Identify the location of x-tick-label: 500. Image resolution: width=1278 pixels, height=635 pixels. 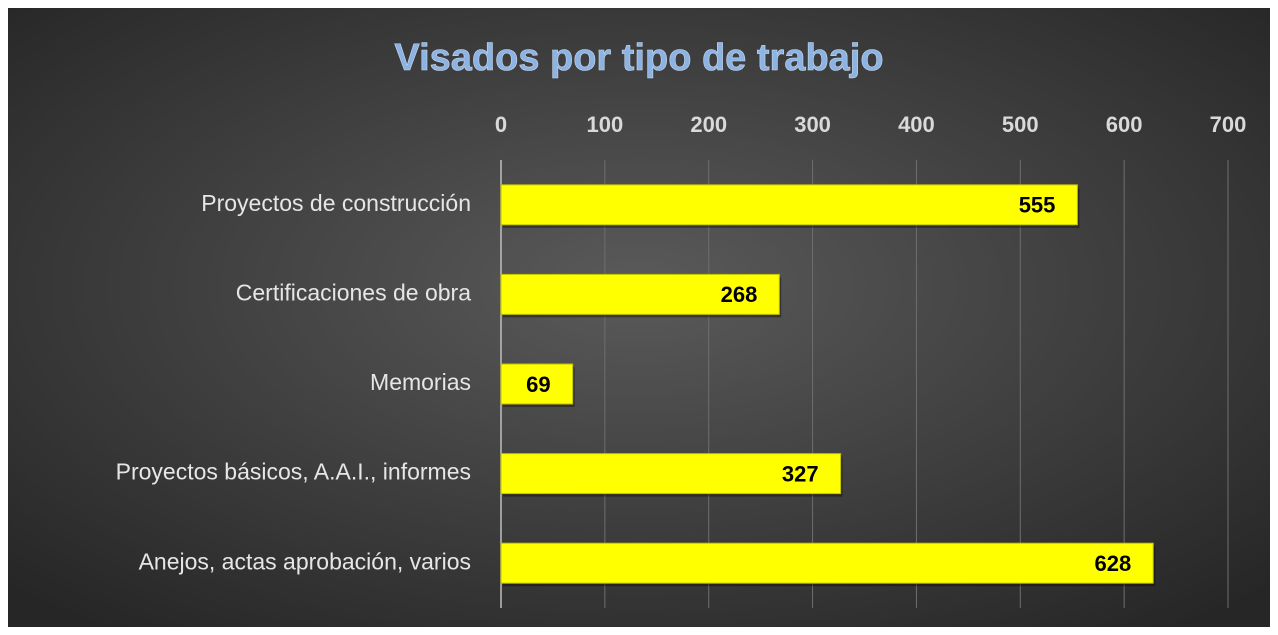
(1020, 124).